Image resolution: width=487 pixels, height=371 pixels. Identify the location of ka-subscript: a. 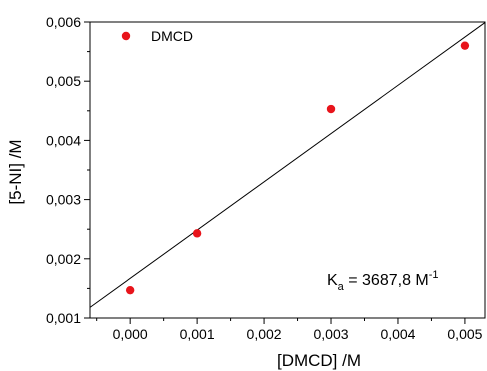
(341, 287).